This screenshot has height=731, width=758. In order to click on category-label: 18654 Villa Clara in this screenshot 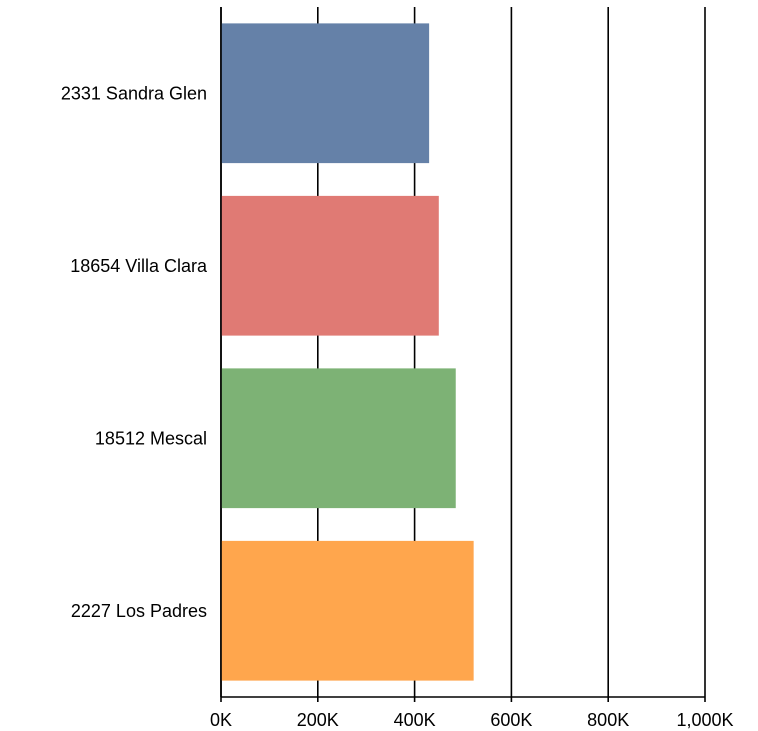, I will do `click(139, 266)`.